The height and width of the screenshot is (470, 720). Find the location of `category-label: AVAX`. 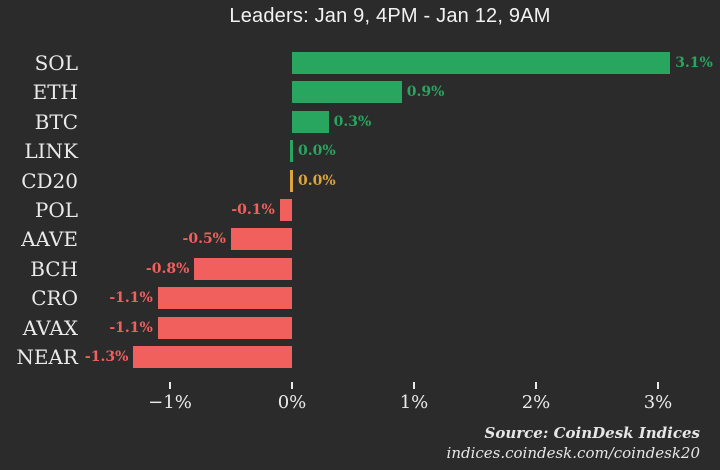

category-label: AVAX is located at coordinates (50, 327).